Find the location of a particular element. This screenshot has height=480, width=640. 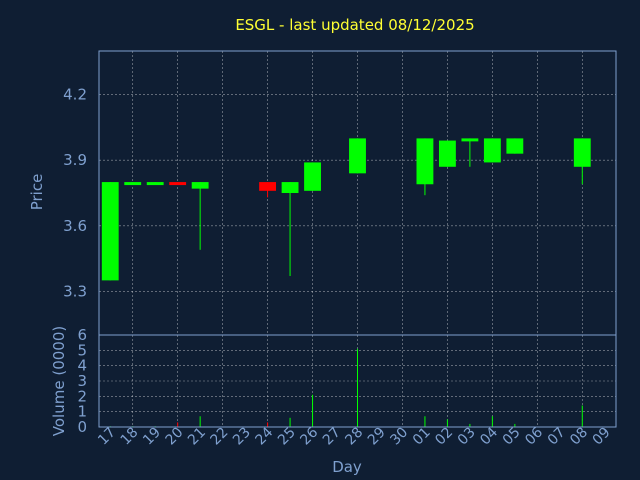

x-tick-label: 30 is located at coordinates (399, 437).